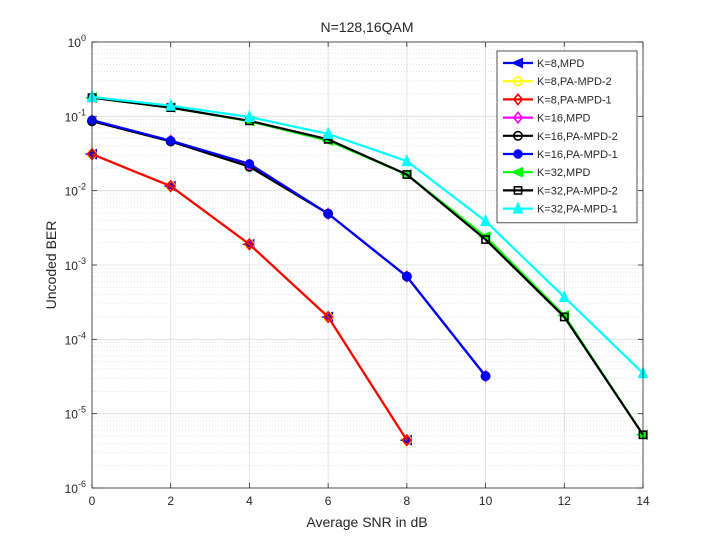 This screenshot has width=709, height=549. I want to click on x-tick-label: 2, so click(170, 501).